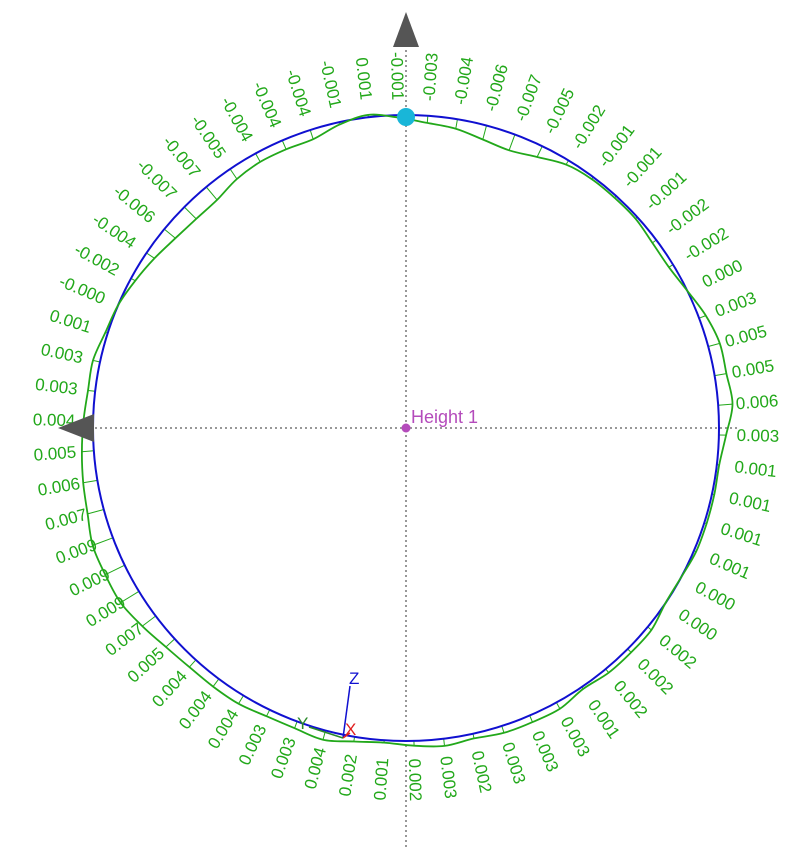  What do you see at coordinates (444, 417) in the screenshot?
I see `center-label: Height 1` at bounding box center [444, 417].